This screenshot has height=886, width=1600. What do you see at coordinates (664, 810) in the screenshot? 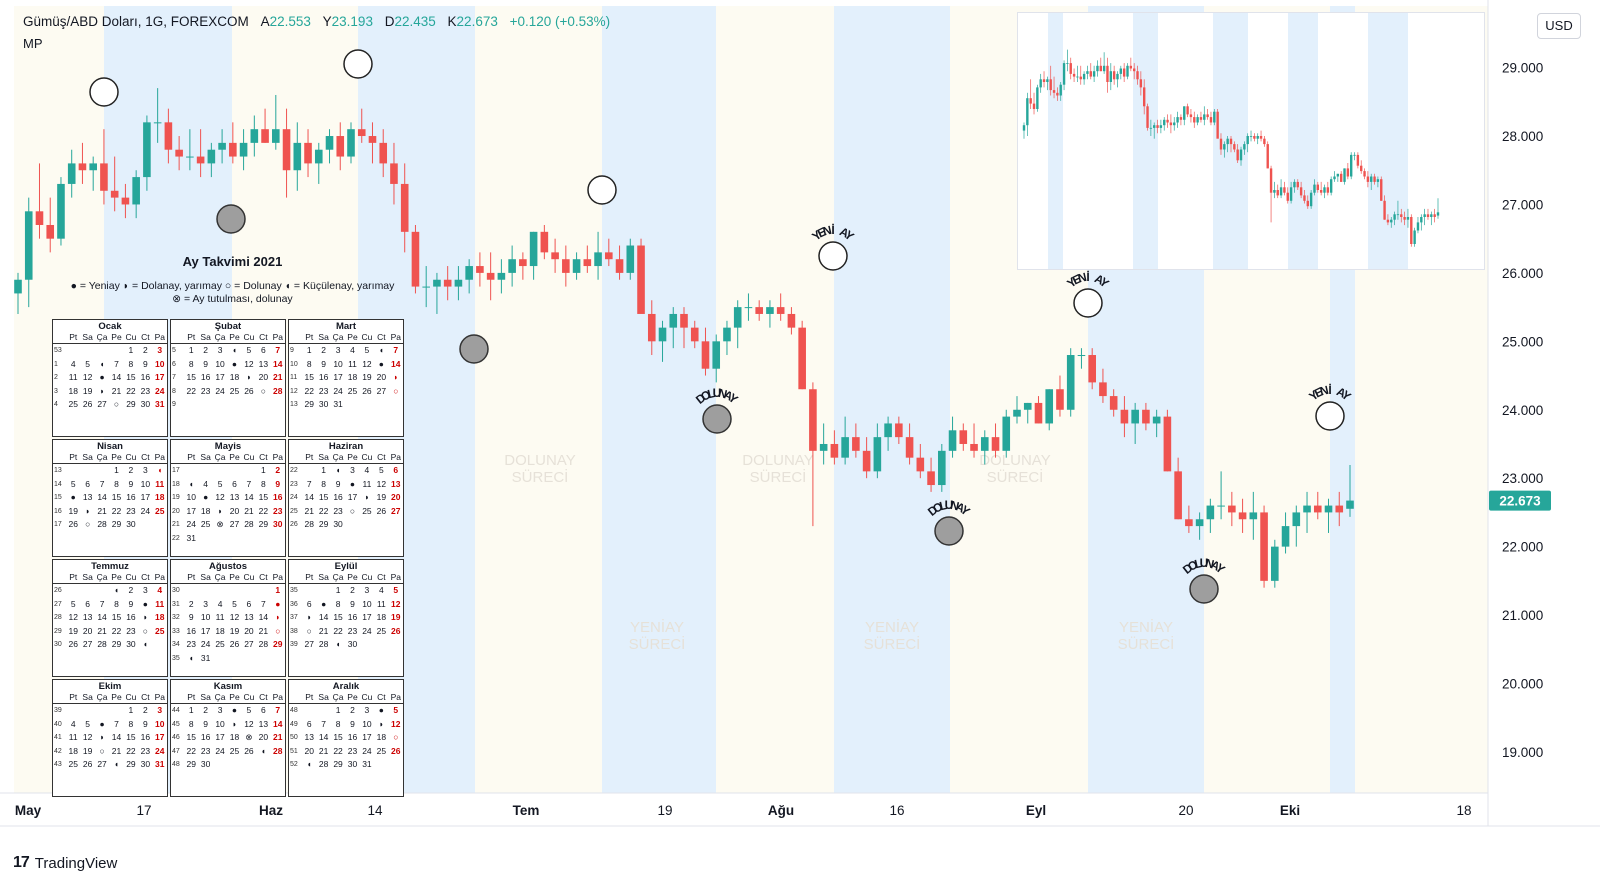
I see `time-tick-label: 19` at bounding box center [664, 810].